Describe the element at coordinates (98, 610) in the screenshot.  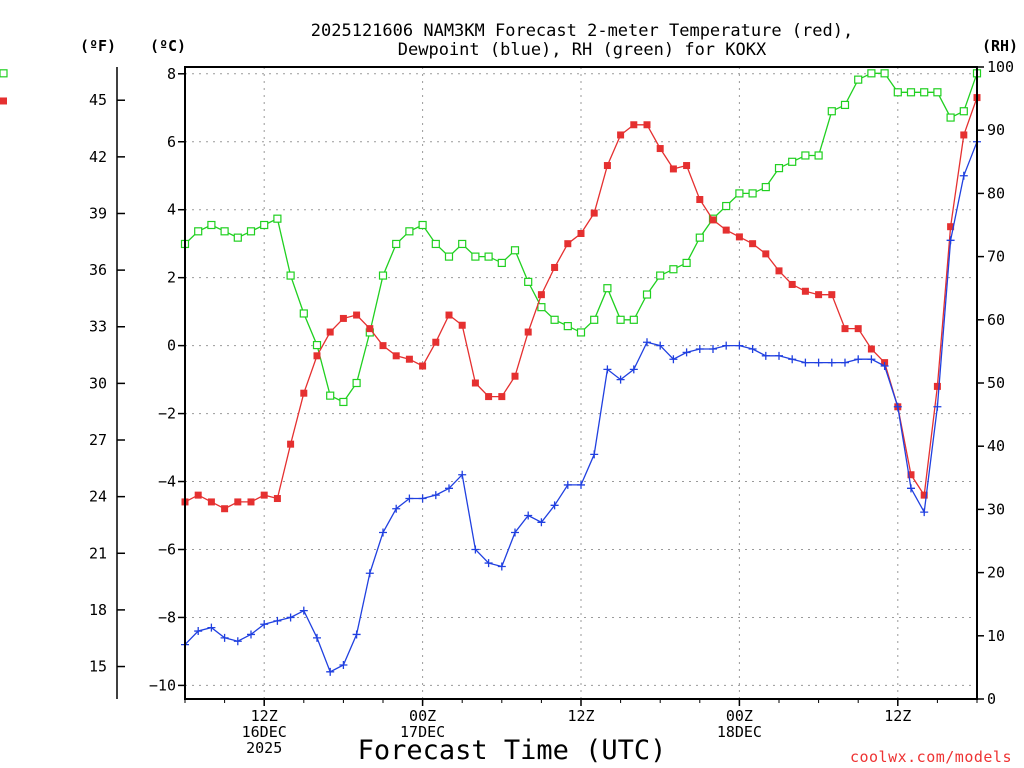
I see `fahrenheit-tick-label: 18` at that location.